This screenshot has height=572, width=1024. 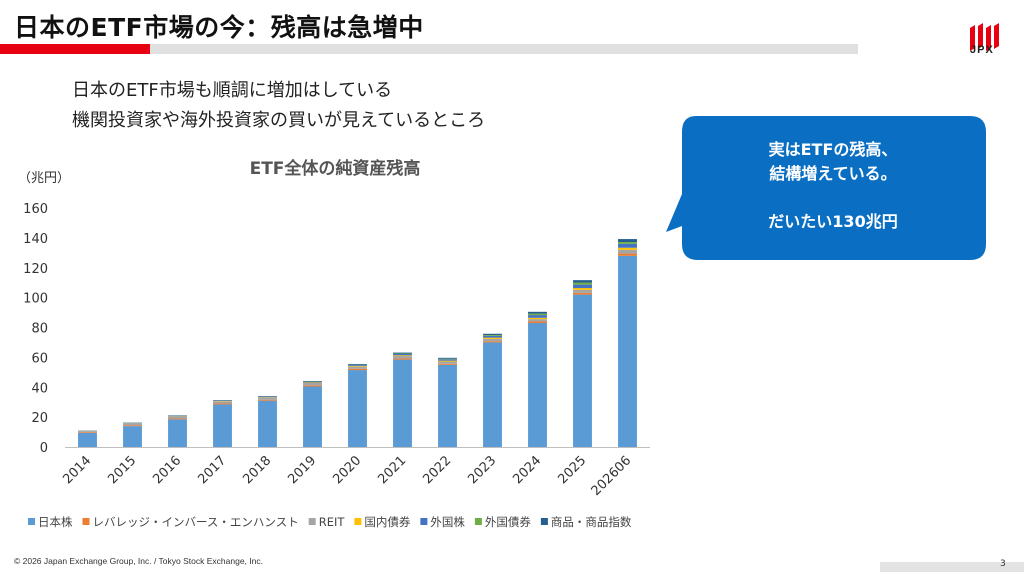 What do you see at coordinates (335, 168) in the screenshot?
I see `chart-title: ETF全体の純資産残高` at bounding box center [335, 168].